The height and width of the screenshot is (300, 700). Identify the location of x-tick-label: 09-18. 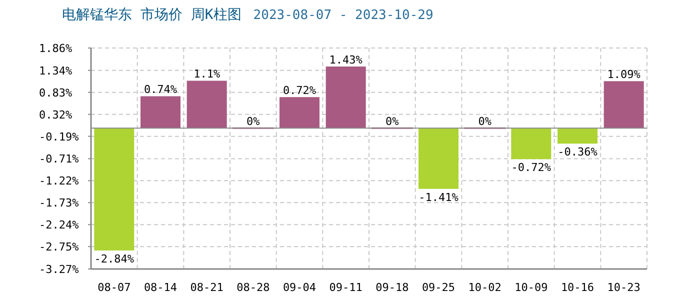
(392, 287).